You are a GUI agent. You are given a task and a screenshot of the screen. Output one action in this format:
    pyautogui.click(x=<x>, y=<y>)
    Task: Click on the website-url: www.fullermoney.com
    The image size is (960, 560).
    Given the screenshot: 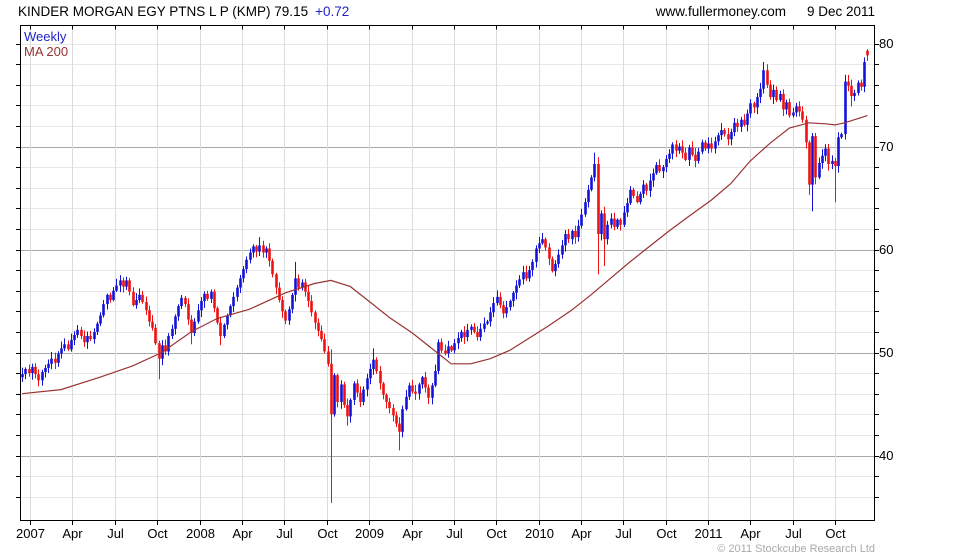 What is the action you would take?
    pyautogui.click(x=720, y=11)
    